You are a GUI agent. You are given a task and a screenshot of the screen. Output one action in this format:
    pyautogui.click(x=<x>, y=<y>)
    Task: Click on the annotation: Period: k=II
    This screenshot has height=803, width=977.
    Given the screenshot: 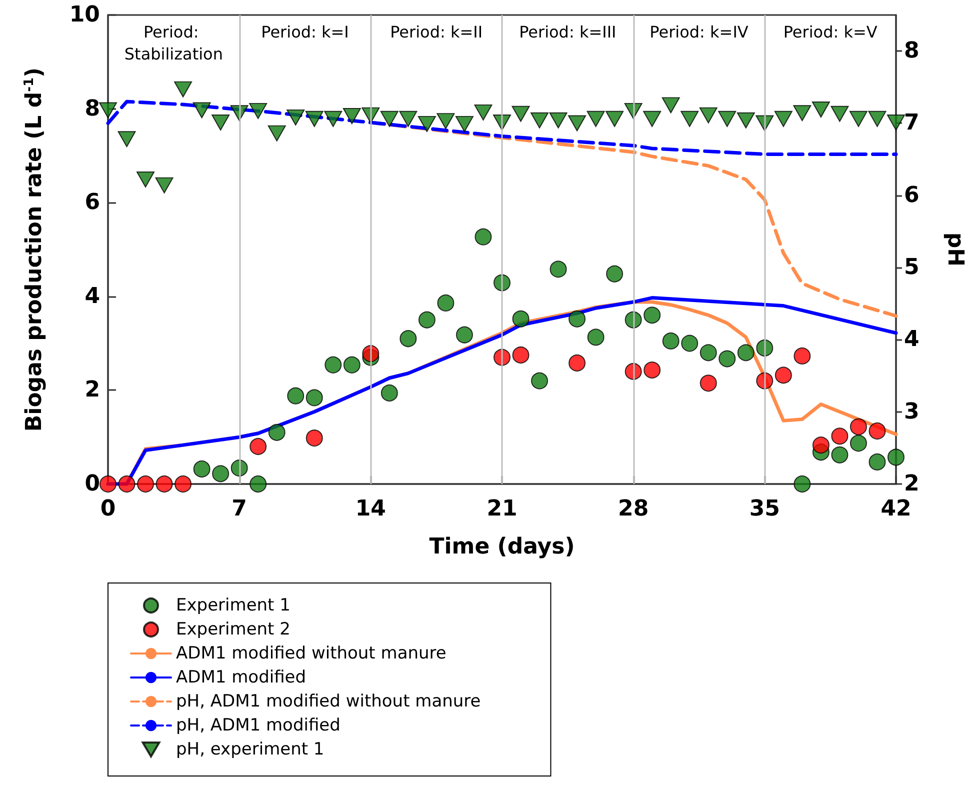 What is the action you would take?
    pyautogui.click(x=436, y=32)
    